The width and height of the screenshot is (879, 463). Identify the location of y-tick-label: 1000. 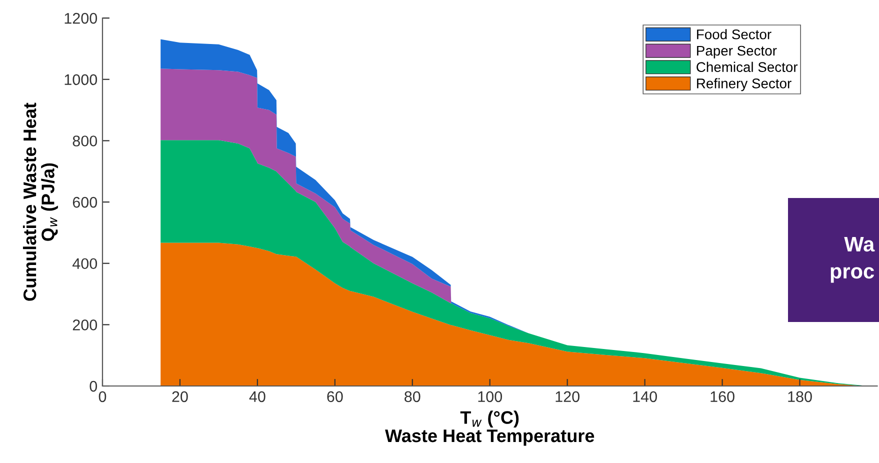
(81, 80).